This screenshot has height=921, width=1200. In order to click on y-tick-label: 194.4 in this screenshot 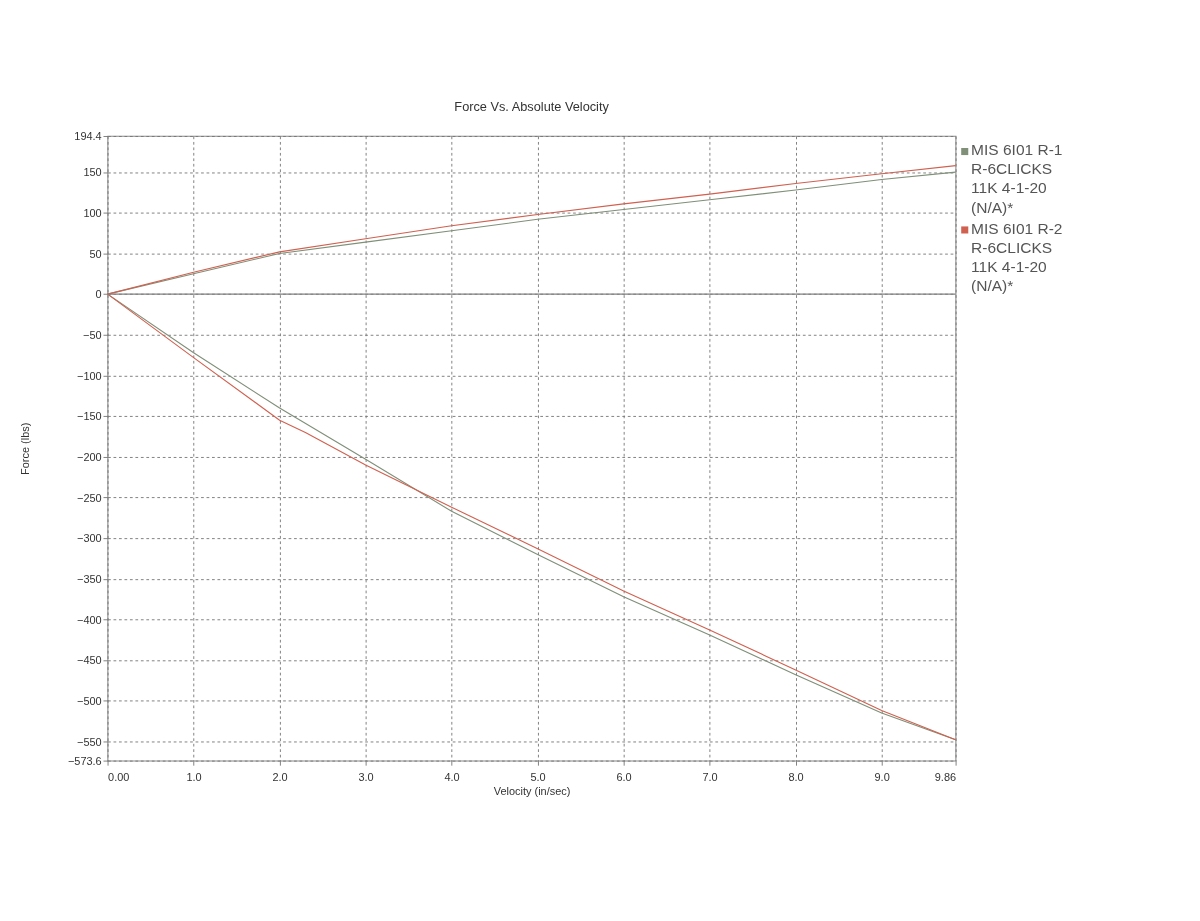, I will do `click(88, 136)`.